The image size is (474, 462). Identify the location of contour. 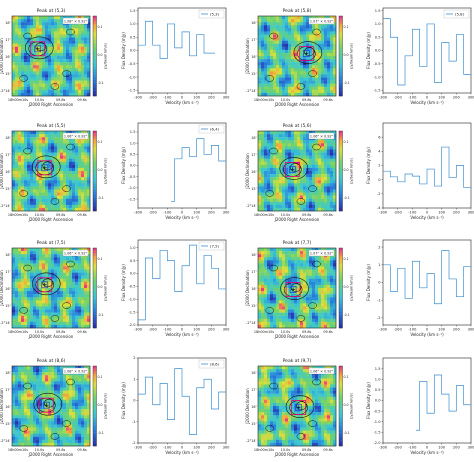
(46, 167).